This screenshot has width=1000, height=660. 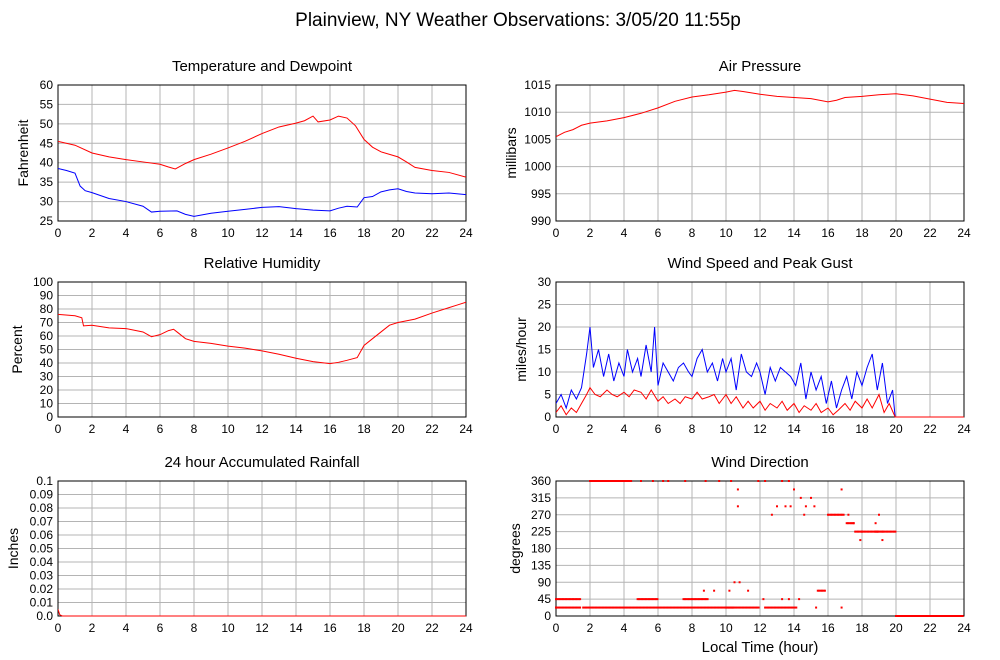 What do you see at coordinates (42, 603) in the screenshot?
I see `y-tick-label: 0.01` at bounding box center [42, 603].